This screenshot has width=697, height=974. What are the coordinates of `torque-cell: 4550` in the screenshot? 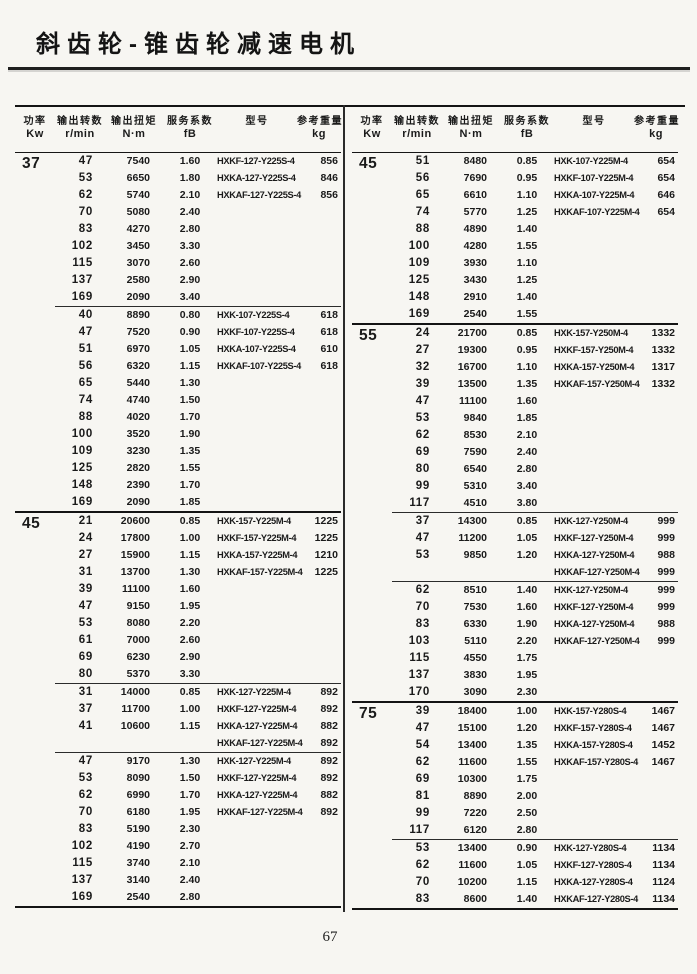 It's located at (475, 658).